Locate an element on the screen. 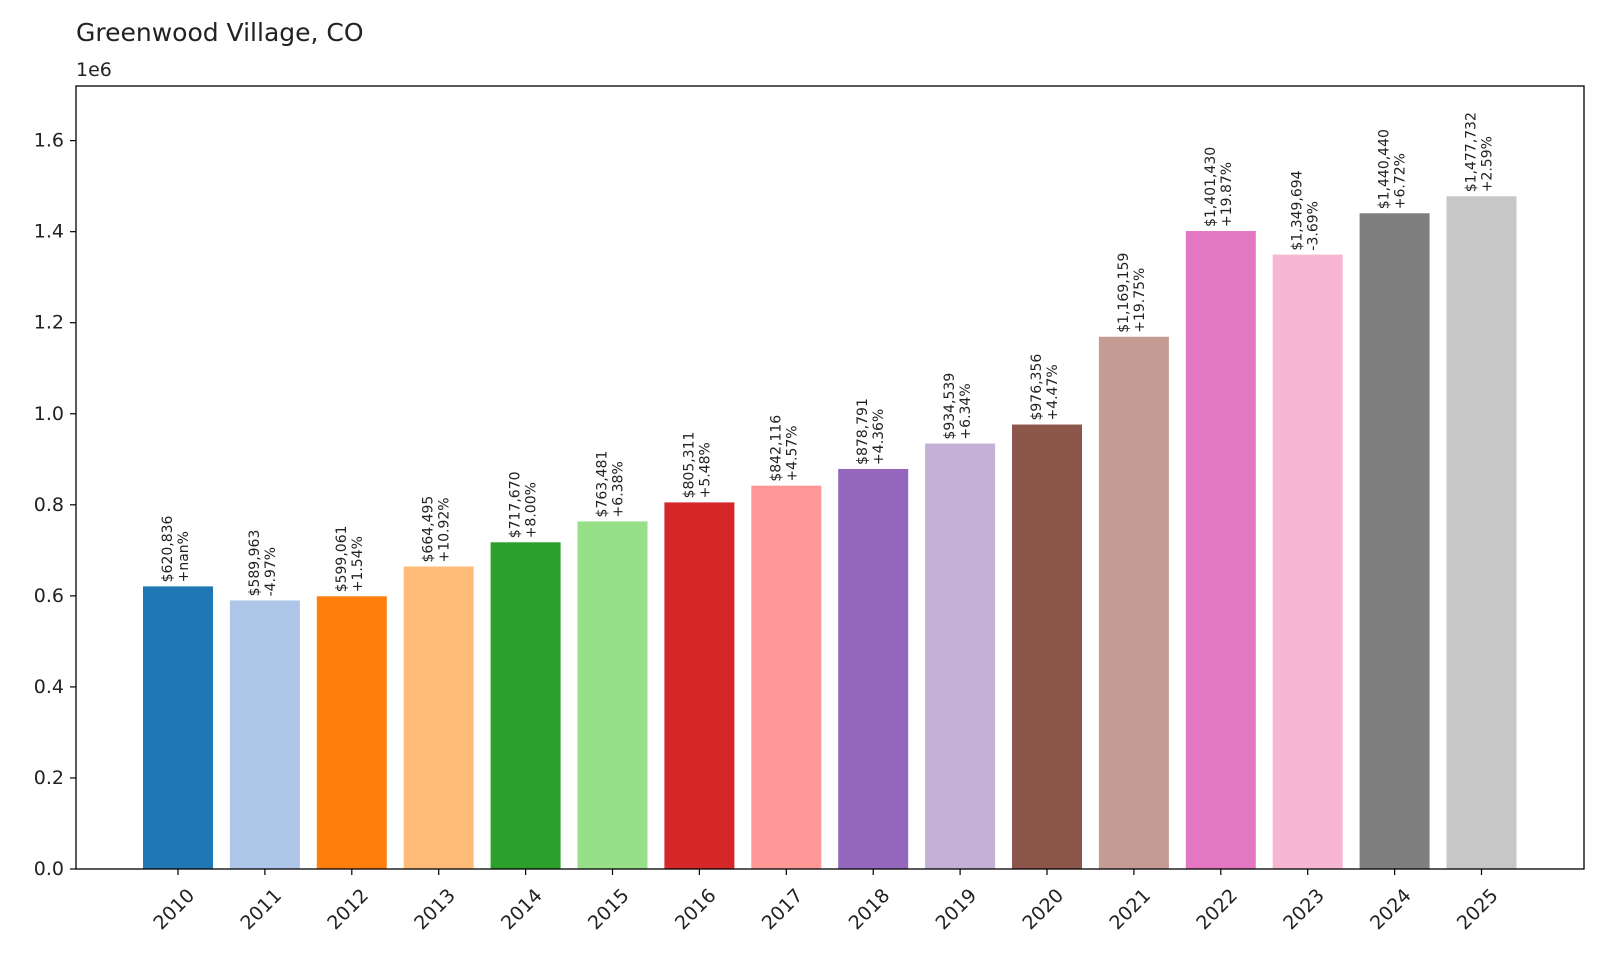 The height and width of the screenshot is (960, 1600). y-tick-label: 0.8 is located at coordinates (49, 505).